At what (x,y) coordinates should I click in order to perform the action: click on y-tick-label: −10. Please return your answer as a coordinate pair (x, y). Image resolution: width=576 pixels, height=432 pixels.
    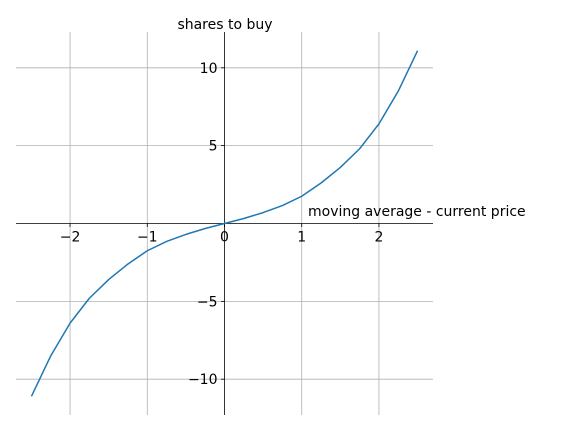
    Looking at the image, I should click on (203, 380).